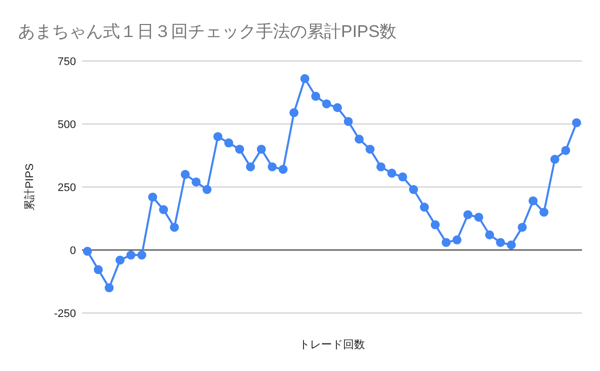 This screenshot has height=371, width=600. Describe the element at coordinates (67, 125) in the screenshot. I see `y-tick-label: 500` at that location.